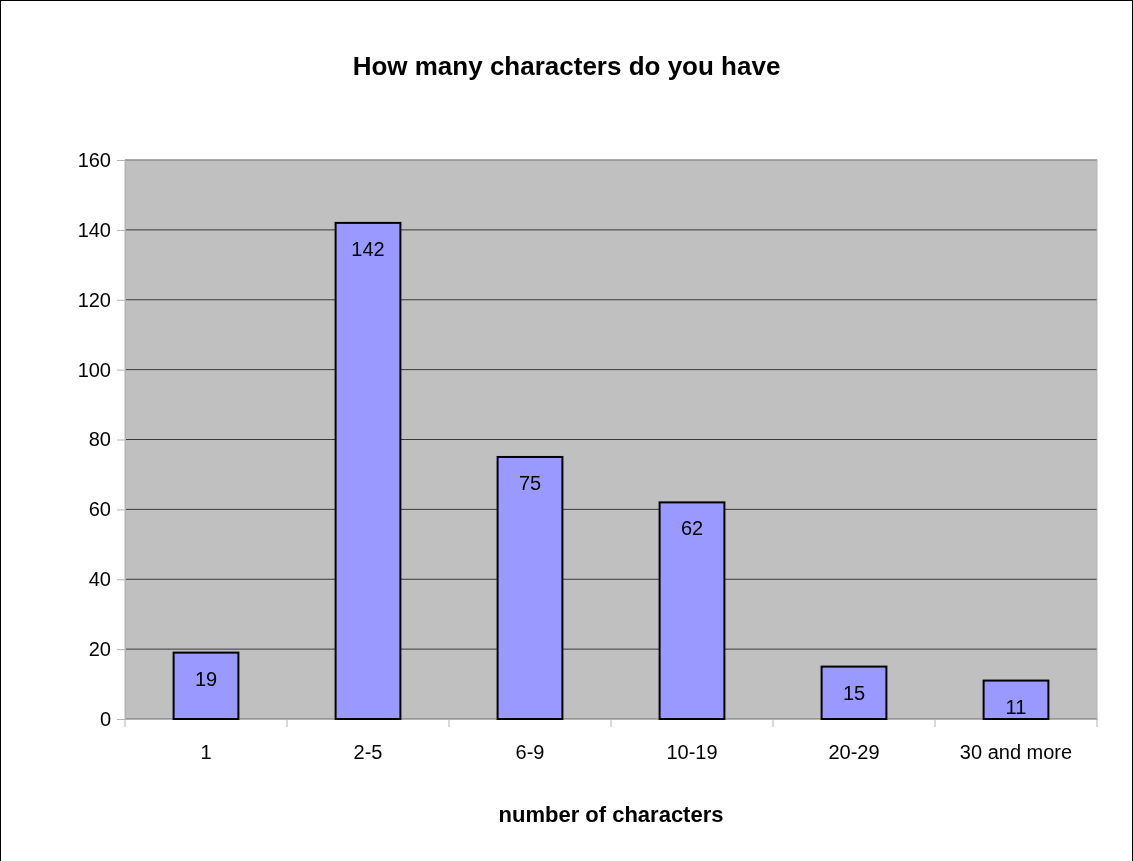  I want to click on data-label: 142, so click(368, 248).